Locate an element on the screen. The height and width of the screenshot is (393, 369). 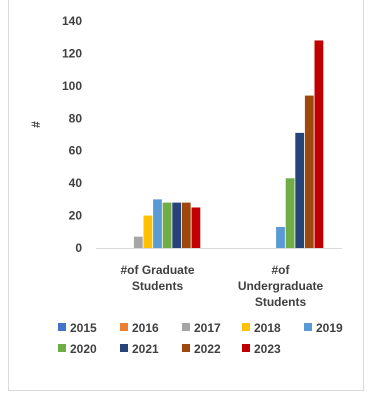
category-label: Undergraduate is located at coordinates (281, 286).